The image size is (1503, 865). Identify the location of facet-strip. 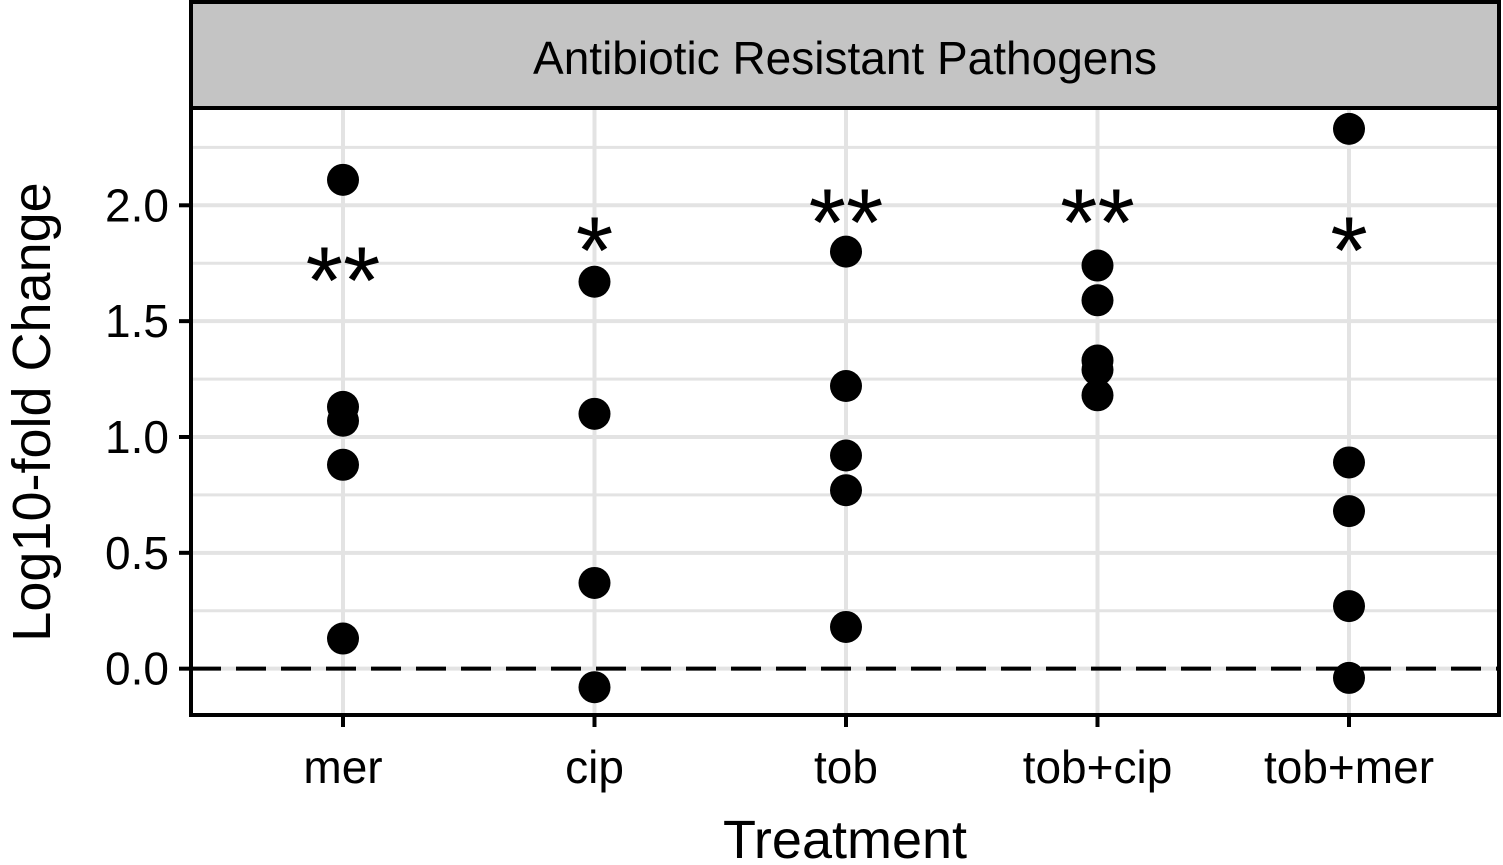
(845, 55).